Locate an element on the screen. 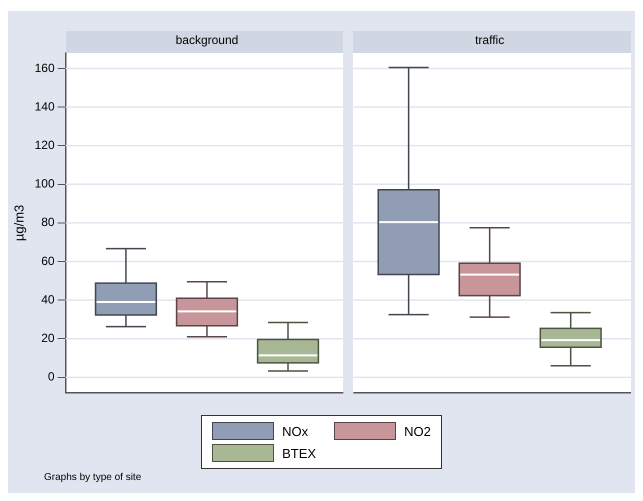 The image size is (643, 501). y-tick-label: 100 is located at coordinates (44, 183).